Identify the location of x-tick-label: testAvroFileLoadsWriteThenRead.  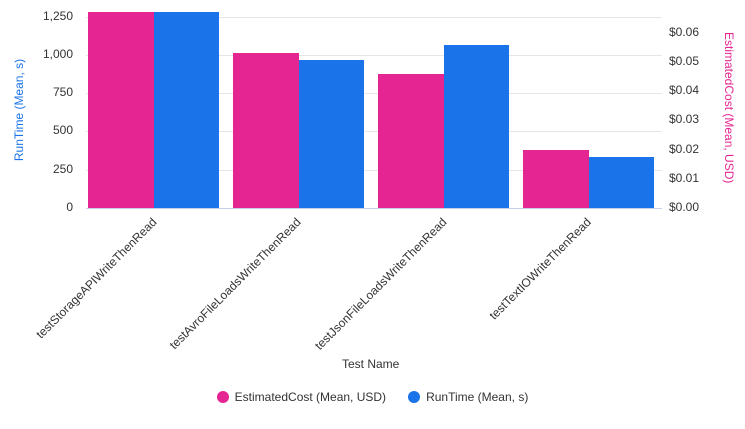
(235, 283).